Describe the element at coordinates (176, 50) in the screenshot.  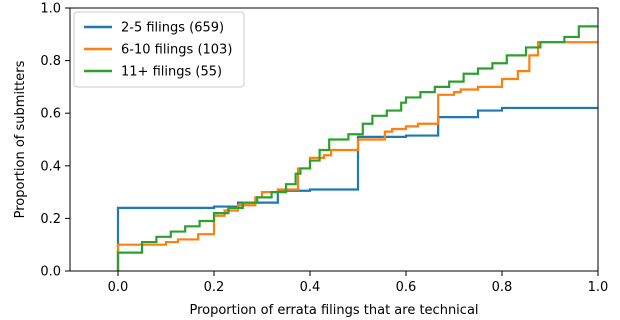
I see `legend-label-2: 6-10 filings (103)` at that location.